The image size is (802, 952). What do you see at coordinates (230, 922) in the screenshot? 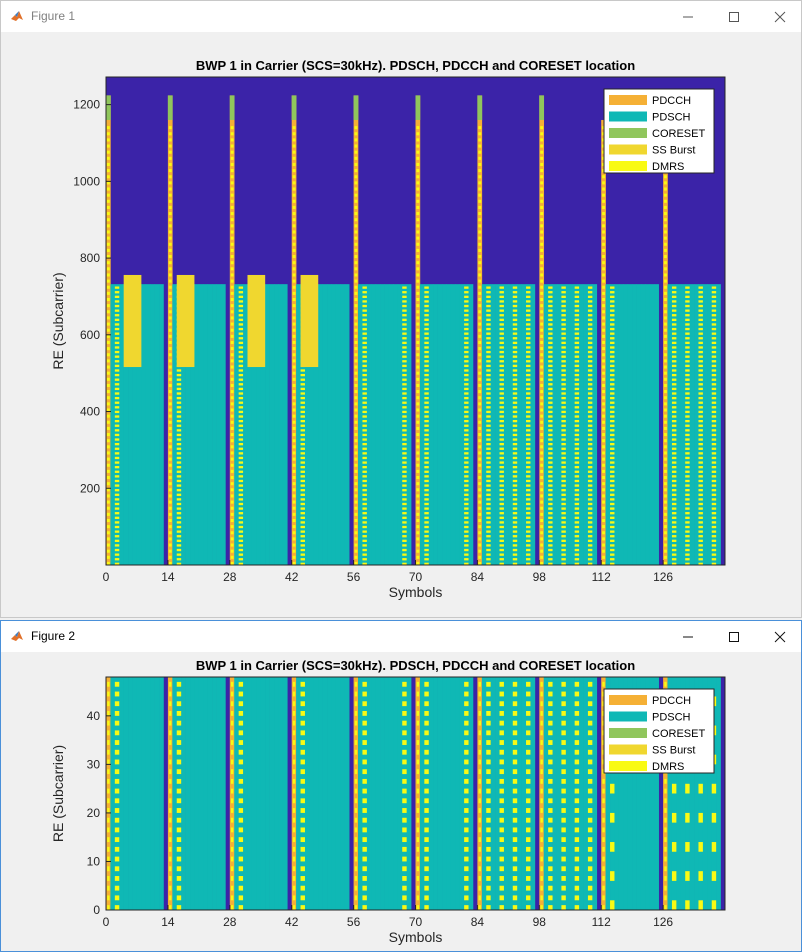
I see `x-tick-label: 28` at bounding box center [230, 922].